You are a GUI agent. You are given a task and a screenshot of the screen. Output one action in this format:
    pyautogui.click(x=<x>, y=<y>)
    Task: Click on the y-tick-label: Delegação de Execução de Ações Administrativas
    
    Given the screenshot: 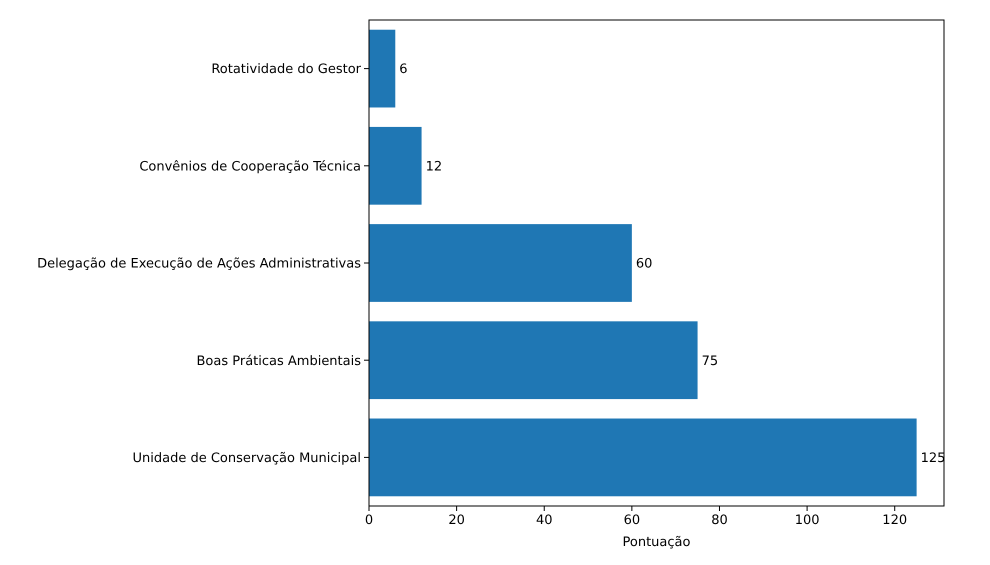 What is the action you would take?
    pyautogui.click(x=199, y=264)
    